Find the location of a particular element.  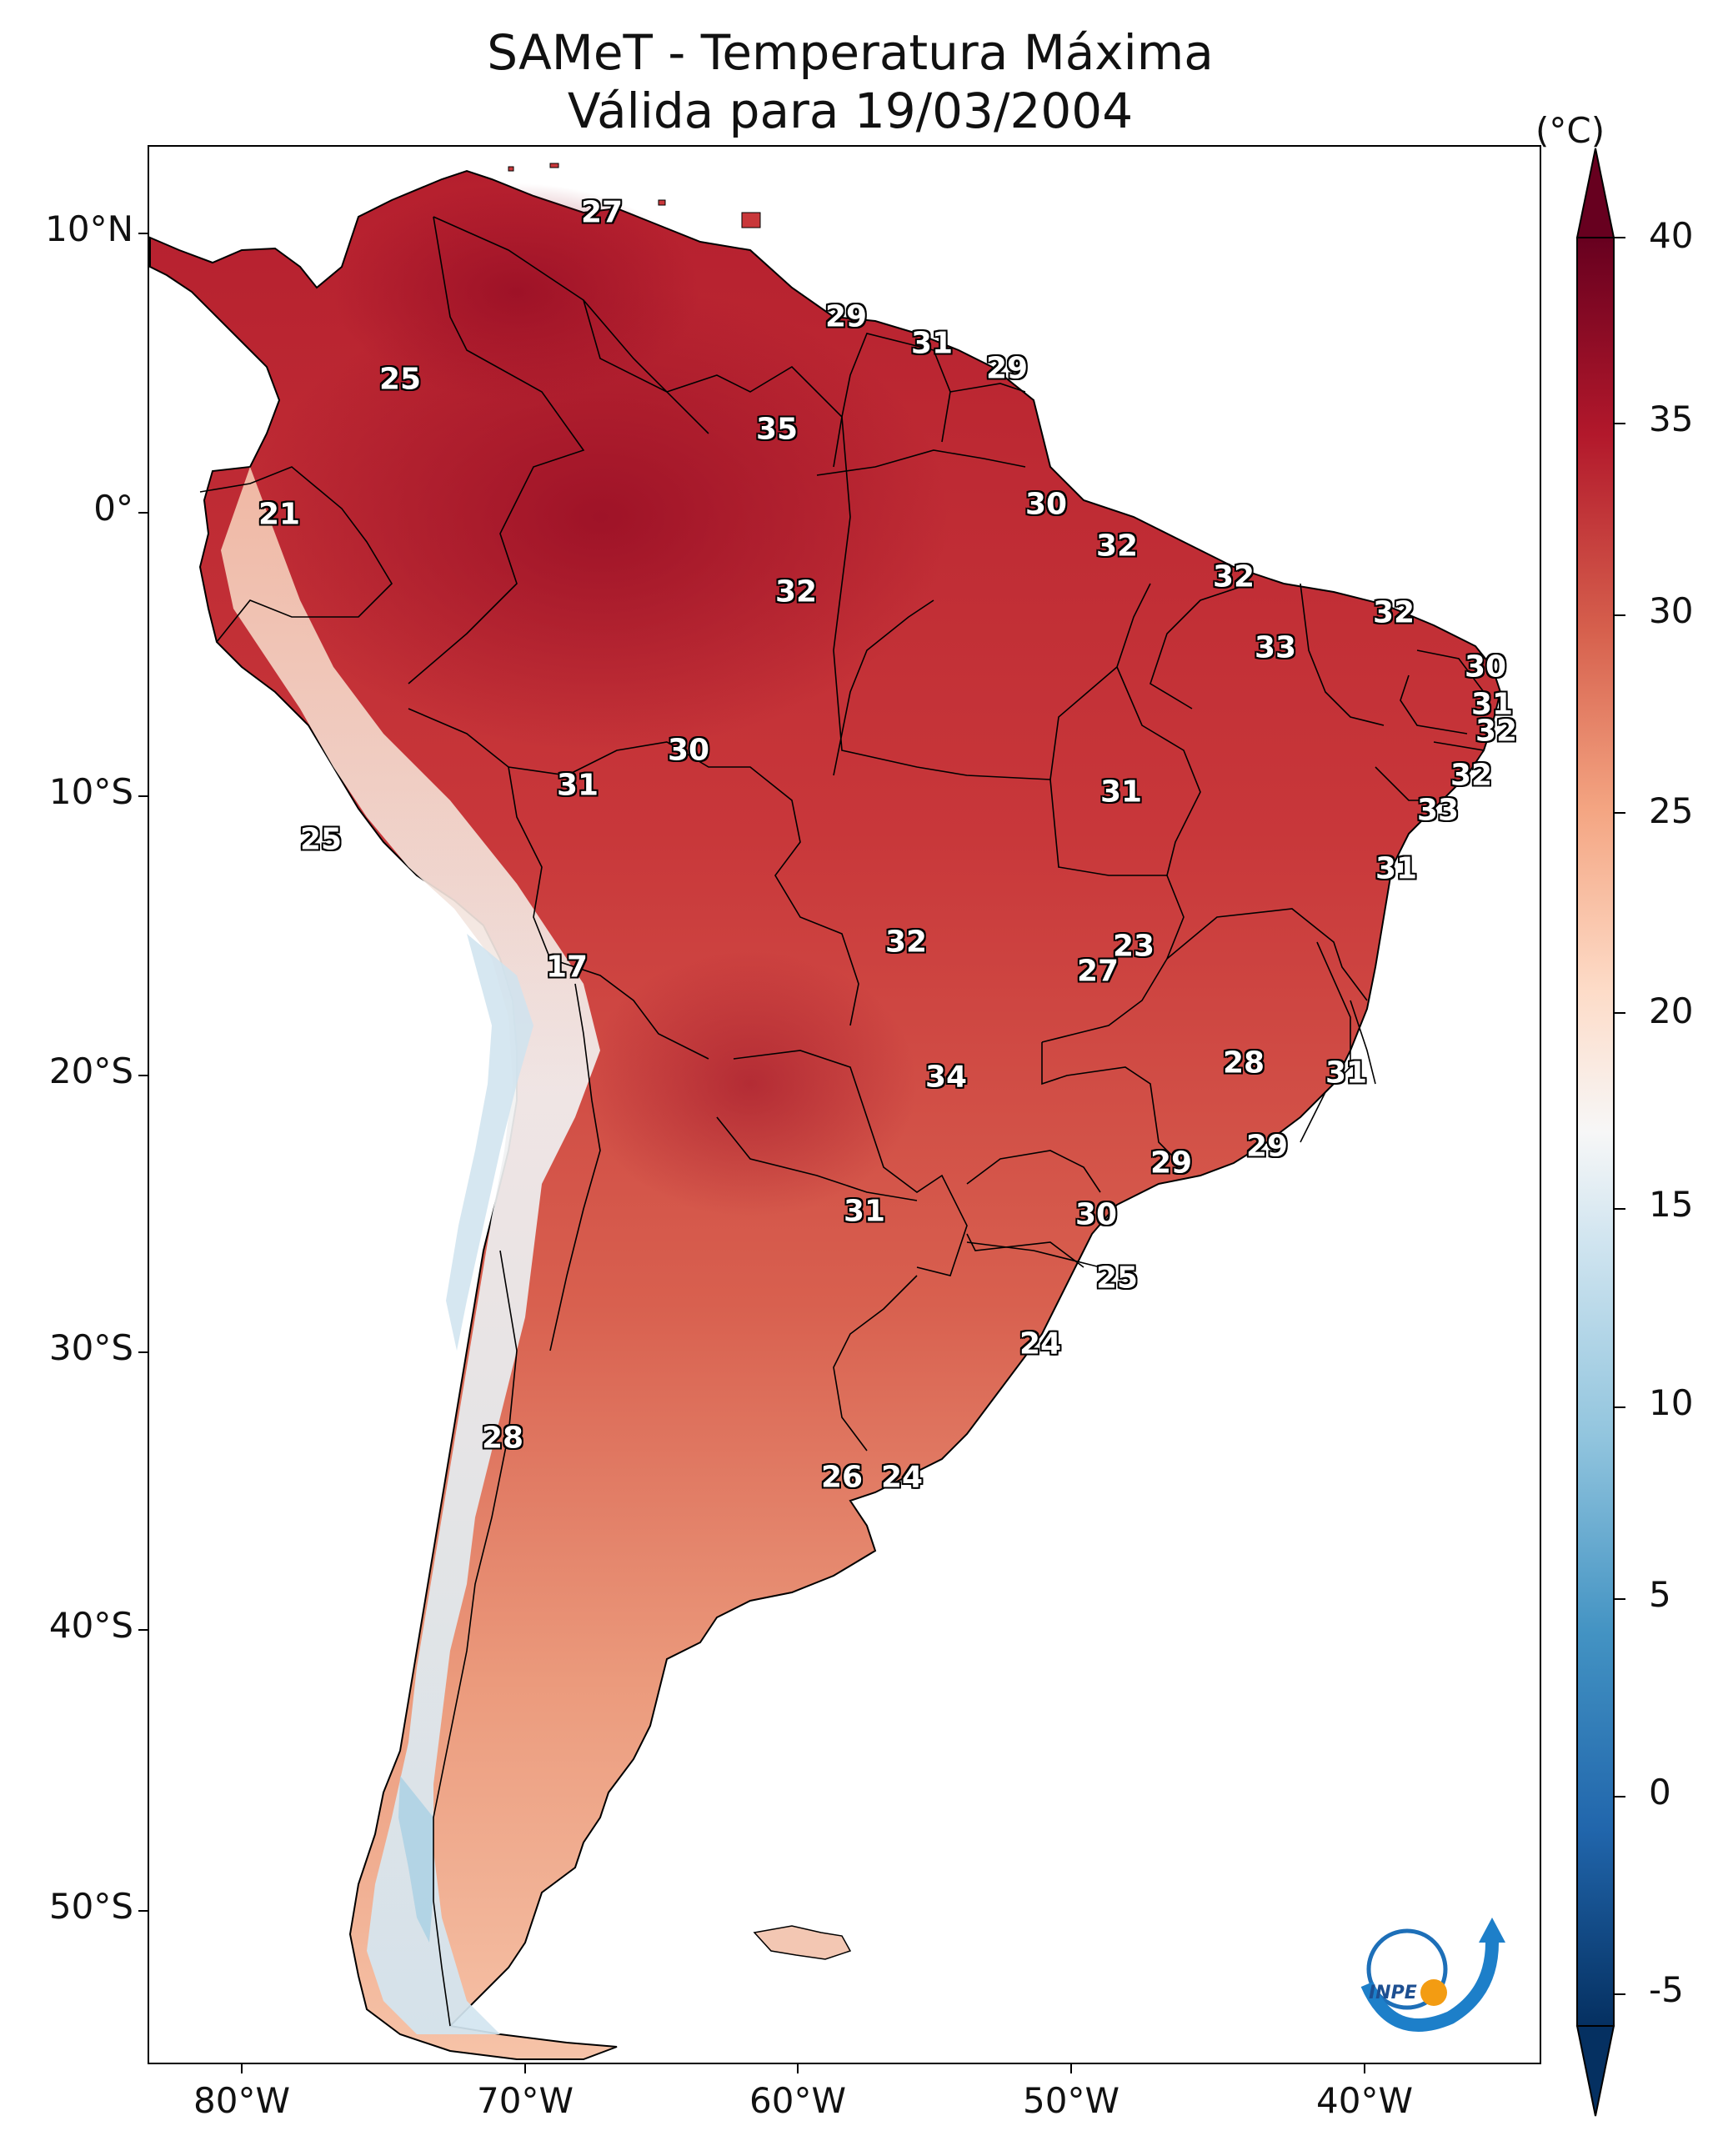

cb-tick-20: 20 is located at coordinates (1671, 1010).